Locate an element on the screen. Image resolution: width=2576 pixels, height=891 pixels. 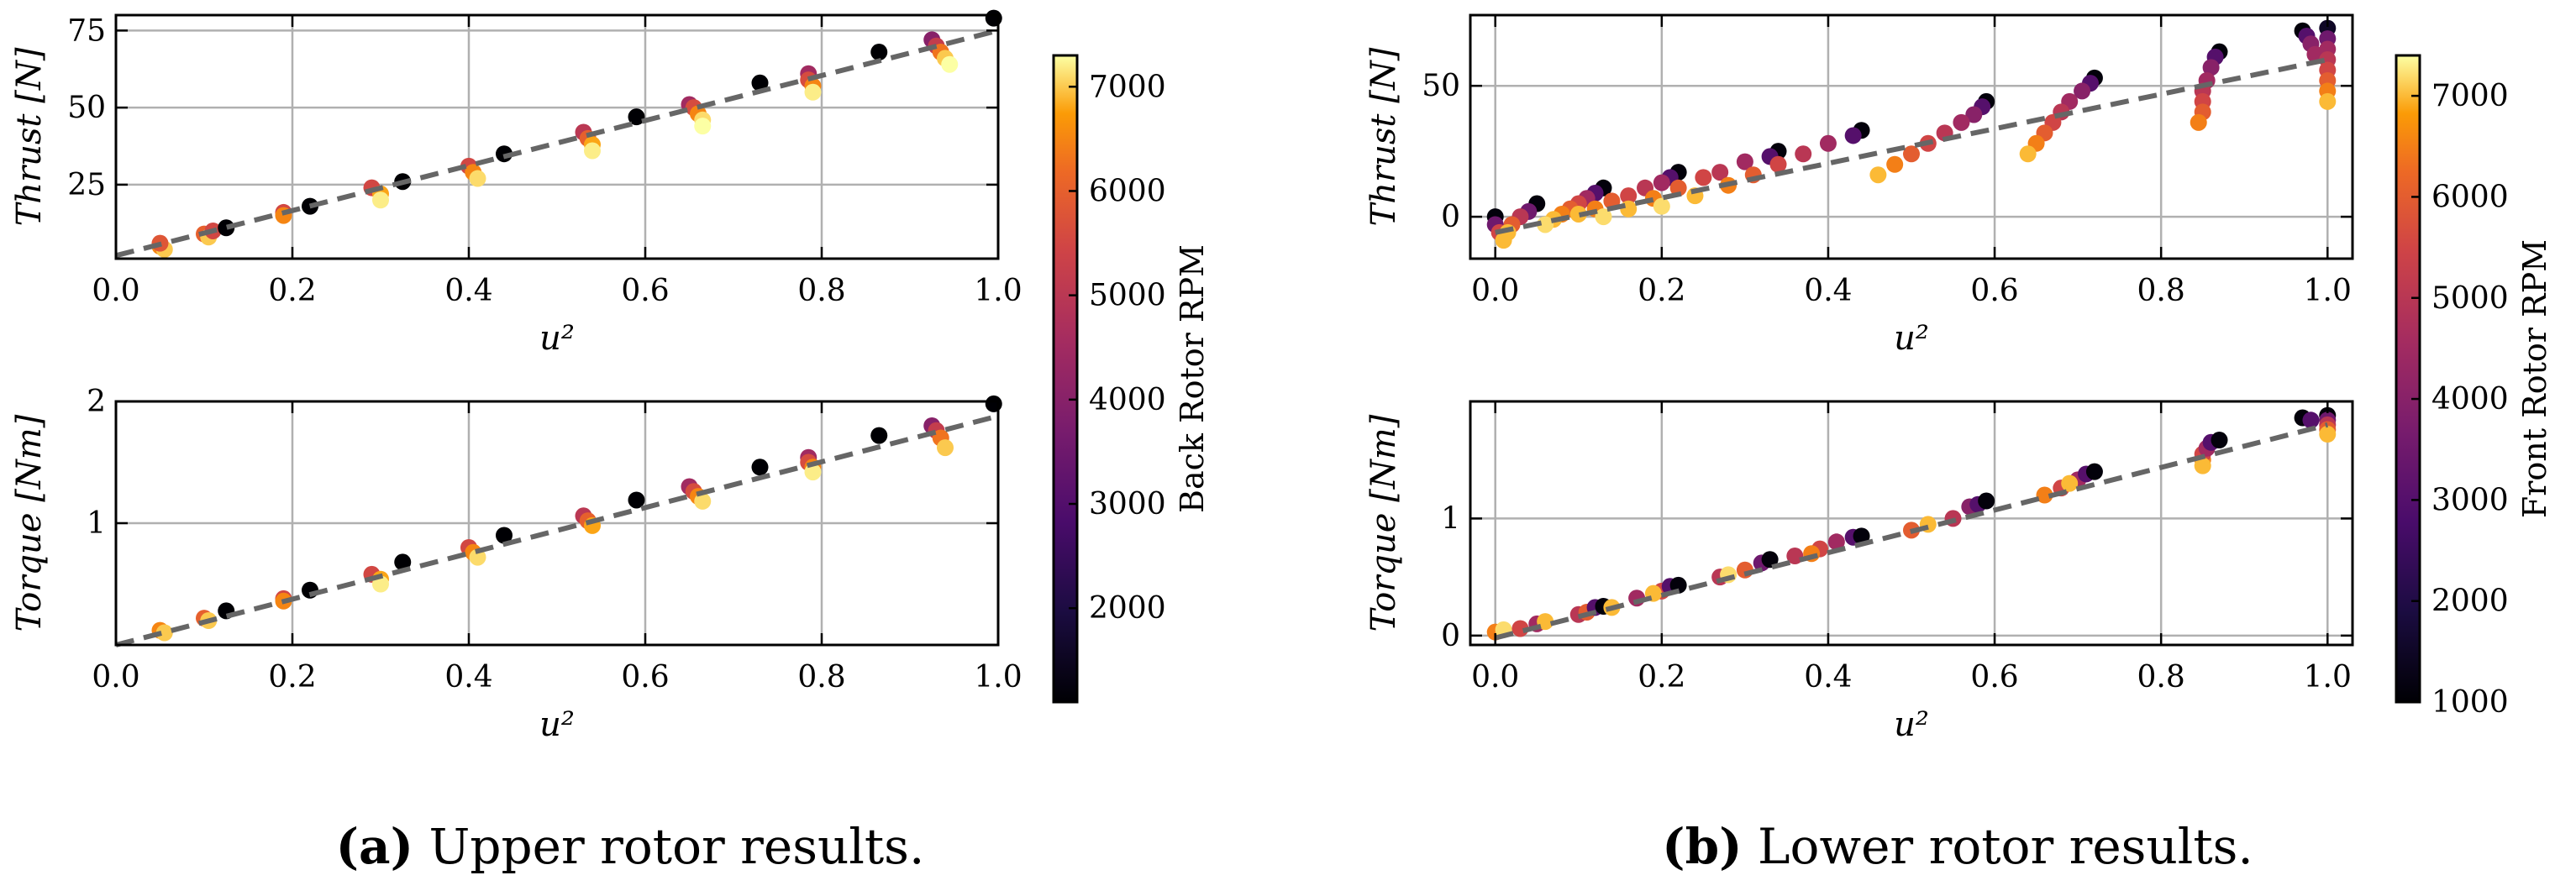
y-tick-label: 25 is located at coordinates (86, 185).